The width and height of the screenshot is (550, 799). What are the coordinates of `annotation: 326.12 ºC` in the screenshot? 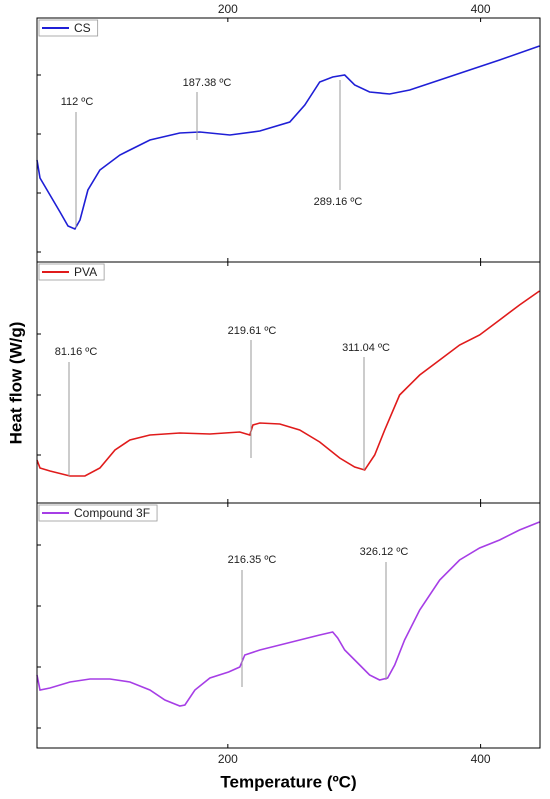 It's located at (384, 552).